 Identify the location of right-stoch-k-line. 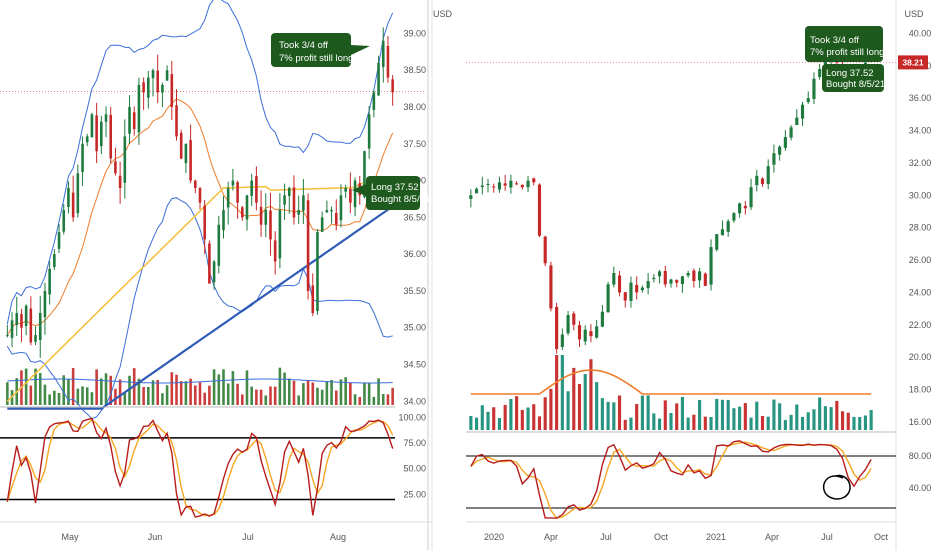
(671, 479).